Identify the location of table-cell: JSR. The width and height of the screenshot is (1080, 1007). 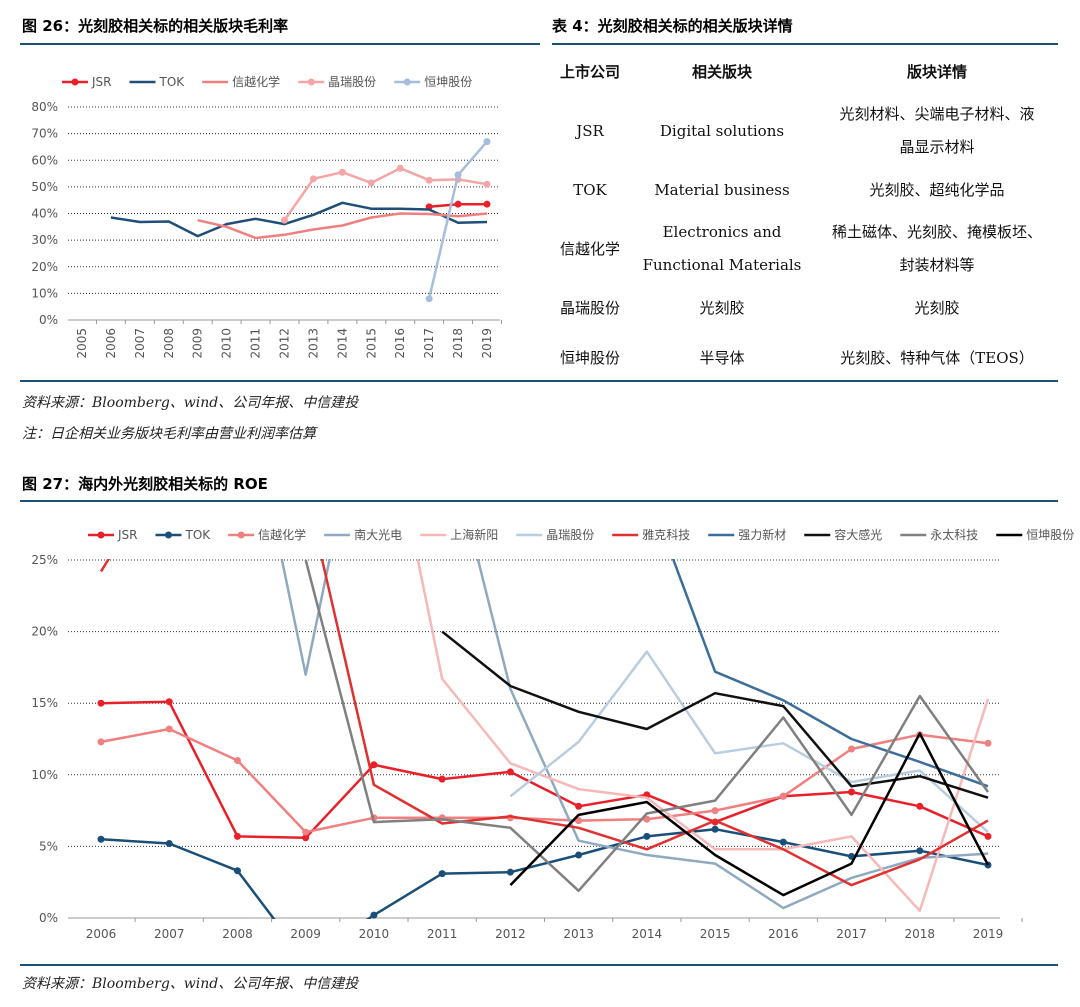
(590, 131).